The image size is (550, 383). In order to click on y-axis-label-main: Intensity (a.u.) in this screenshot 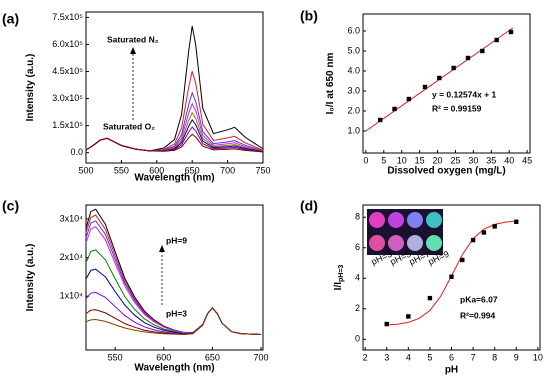, I will do `click(30, 278)`.